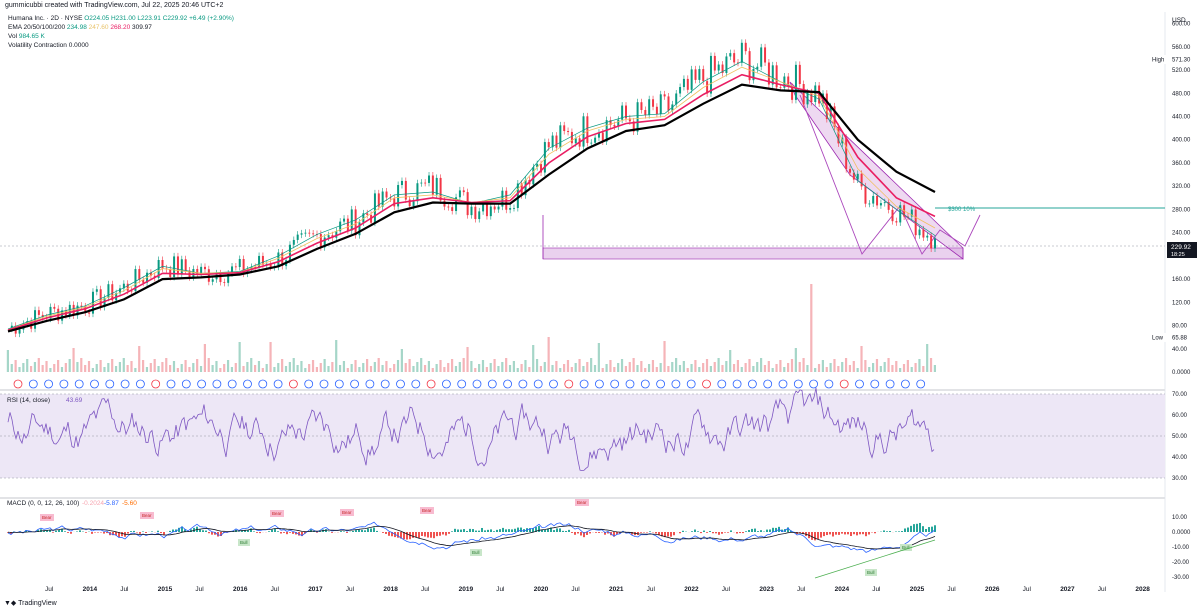  Describe the element at coordinates (37, 27) in the screenshot. I see `ema-label: EMA 20/50/100/200` at that location.